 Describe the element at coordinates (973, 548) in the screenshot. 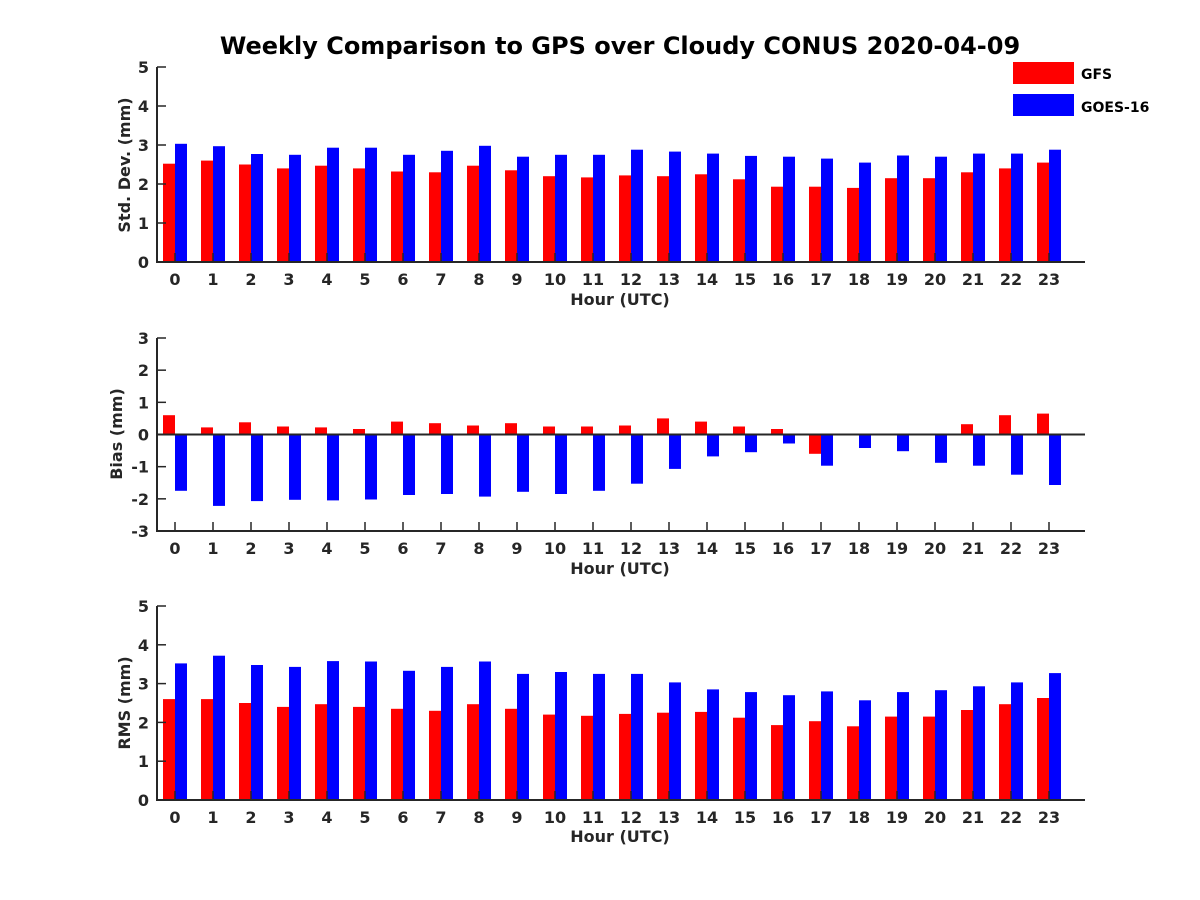

I see `x-tick-label: 21` at that location.